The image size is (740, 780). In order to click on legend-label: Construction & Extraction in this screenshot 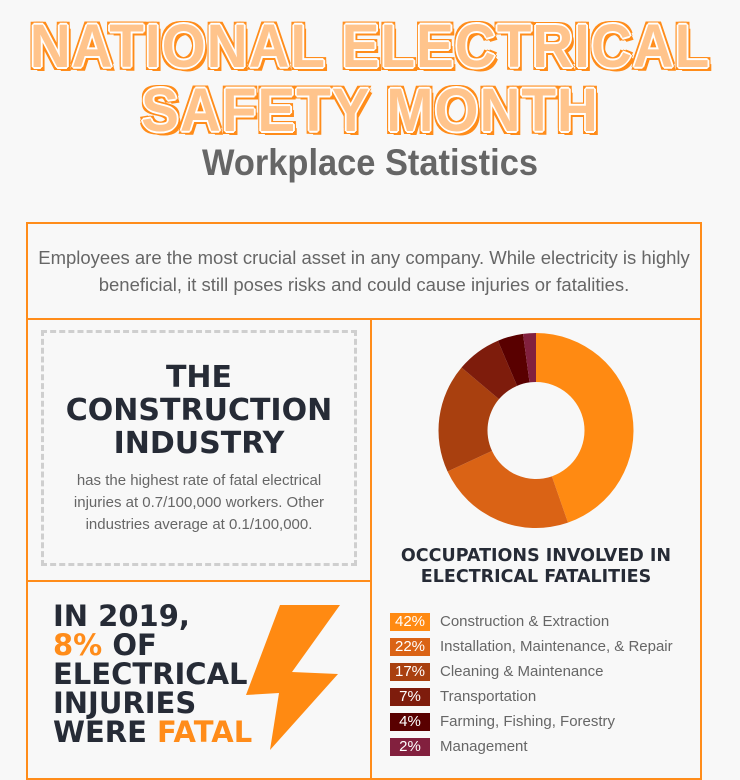, I will do `click(525, 621)`.